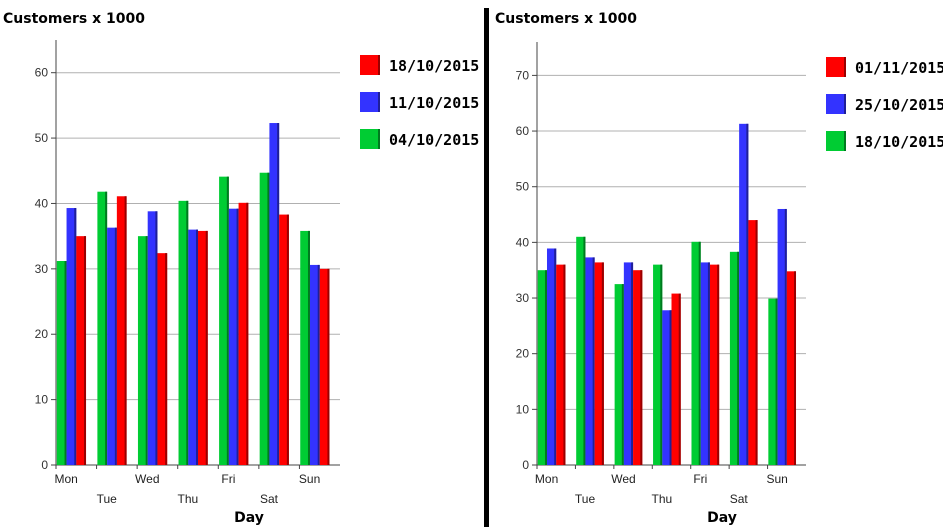  I want to click on legend-label-1: 25/10/2015, so click(899, 105).